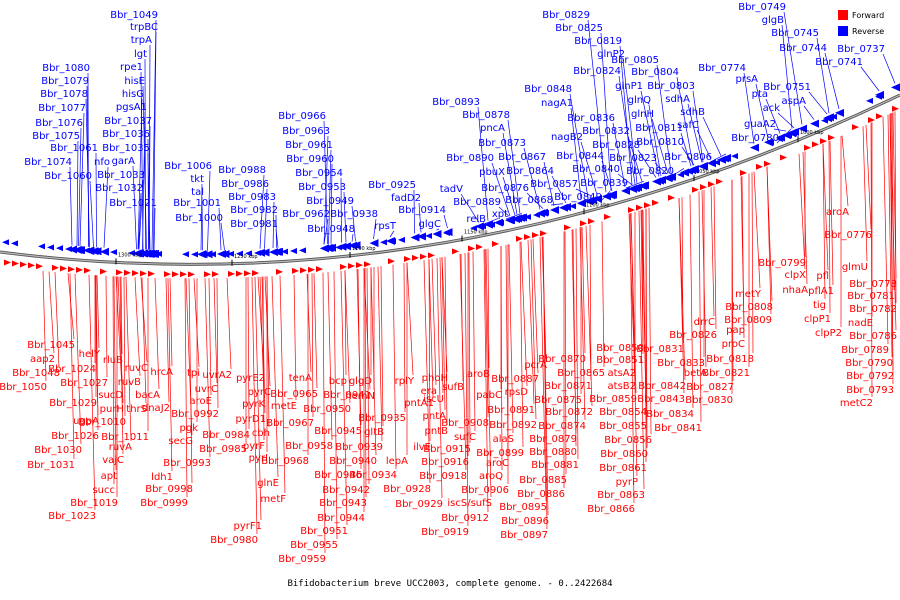  Describe the element at coordinates (86, 421) in the screenshot. I see `forward-gene-label-ugpa: ugpA` at that location.